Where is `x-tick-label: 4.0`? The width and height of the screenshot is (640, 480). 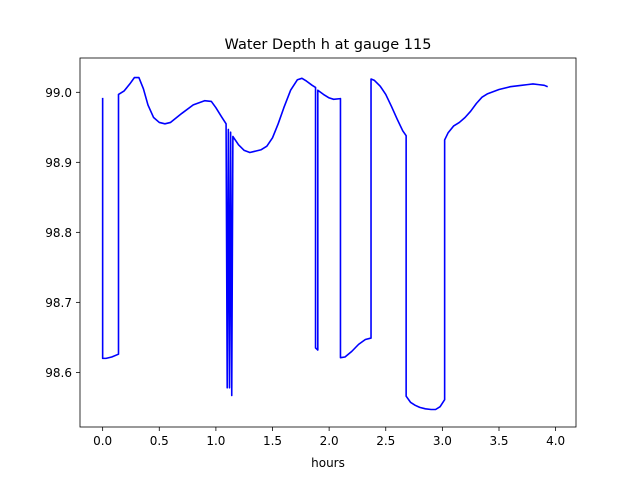 x-tick-label: 4.0 is located at coordinates (555, 441).